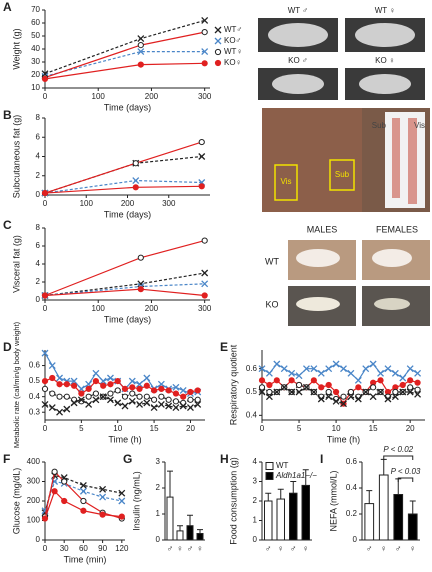  Describe the element at coordinates (34, 481) in the screenshot. I see `y-tick-label: 300` at that location.